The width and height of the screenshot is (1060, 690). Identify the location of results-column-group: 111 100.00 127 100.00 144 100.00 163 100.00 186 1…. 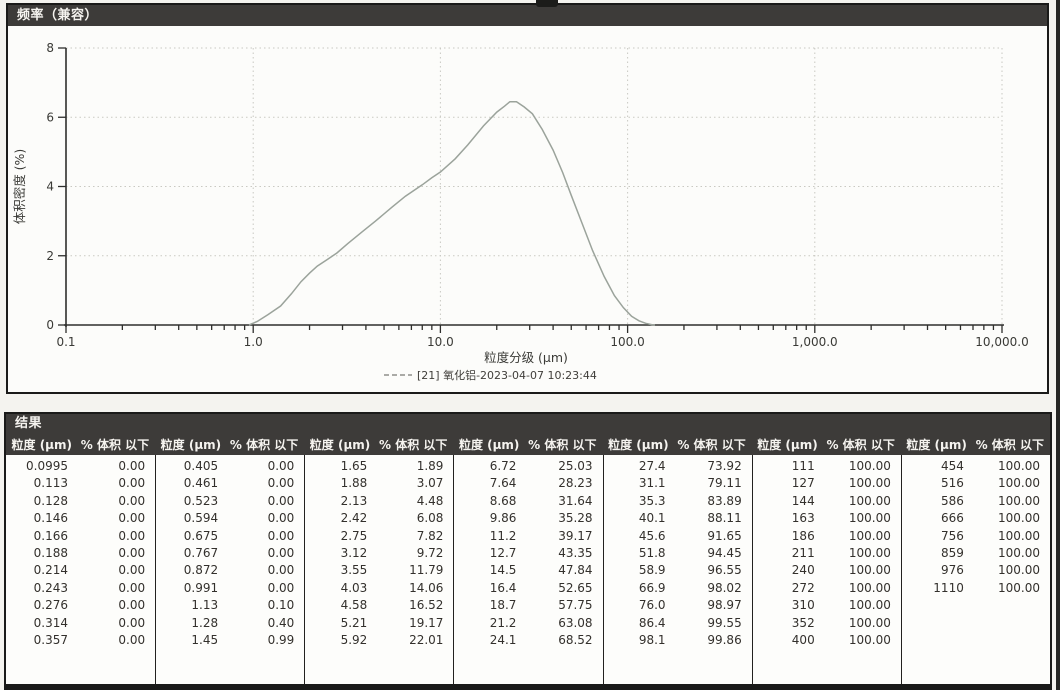
(826, 569).